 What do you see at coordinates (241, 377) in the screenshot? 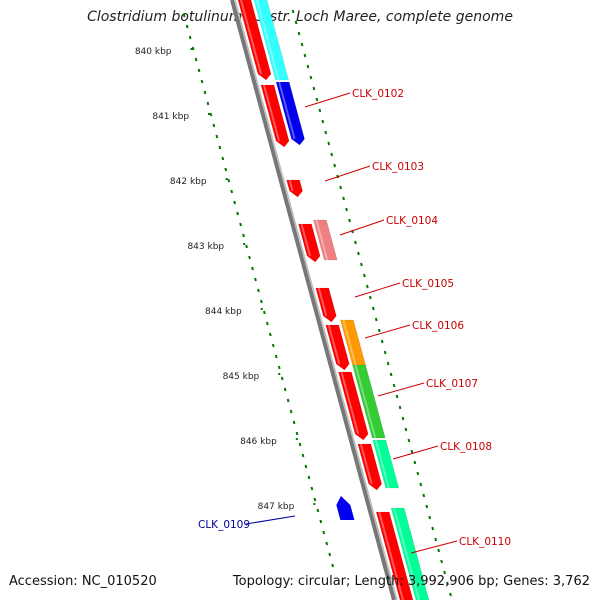
I see `scale-label: 845 kbp` at bounding box center [241, 377].